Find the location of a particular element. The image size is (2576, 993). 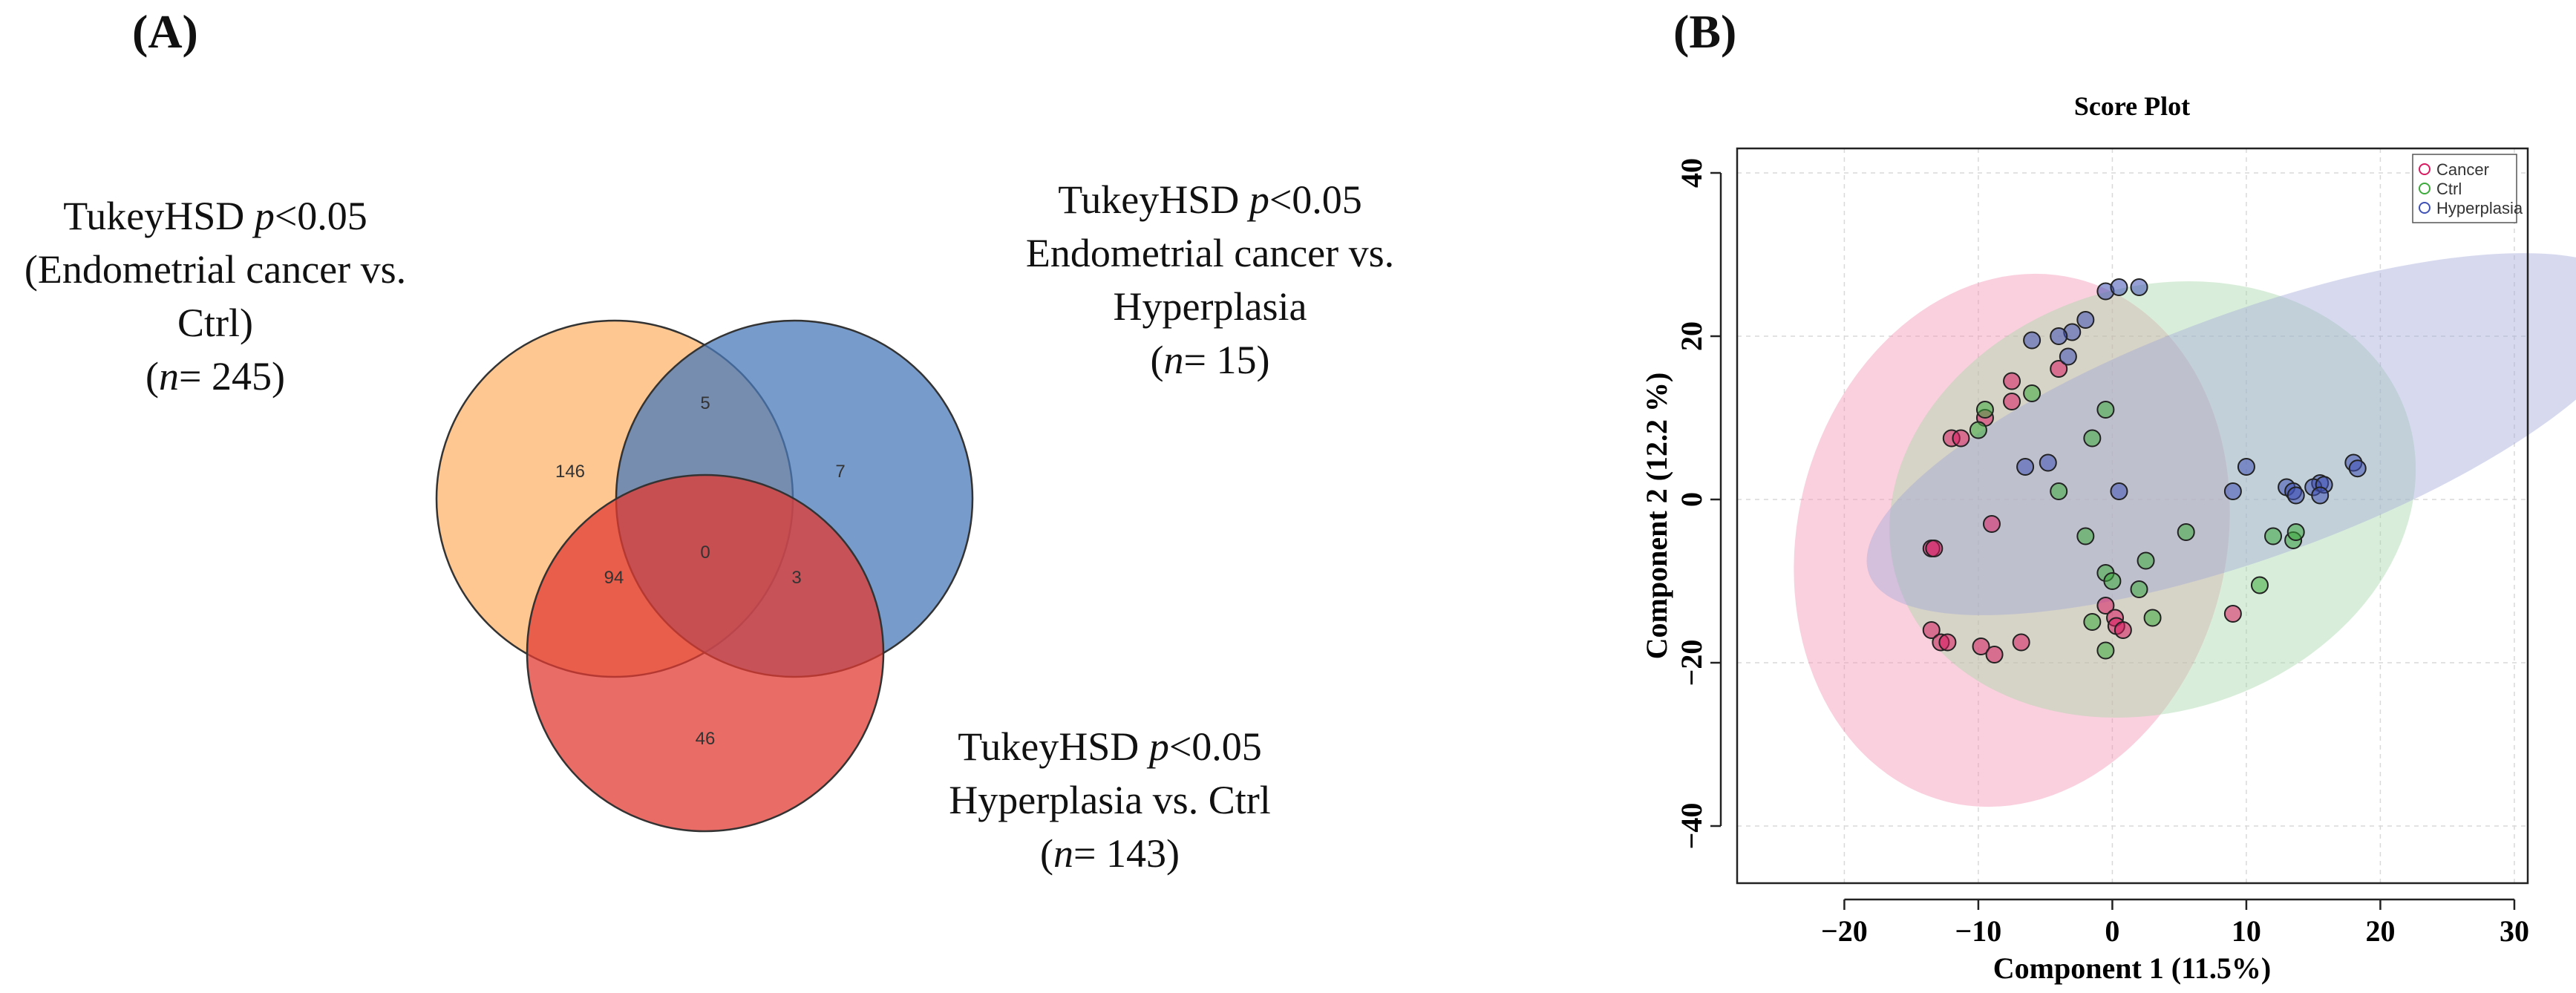

ellipse-ctrl is located at coordinates (2152, 500).